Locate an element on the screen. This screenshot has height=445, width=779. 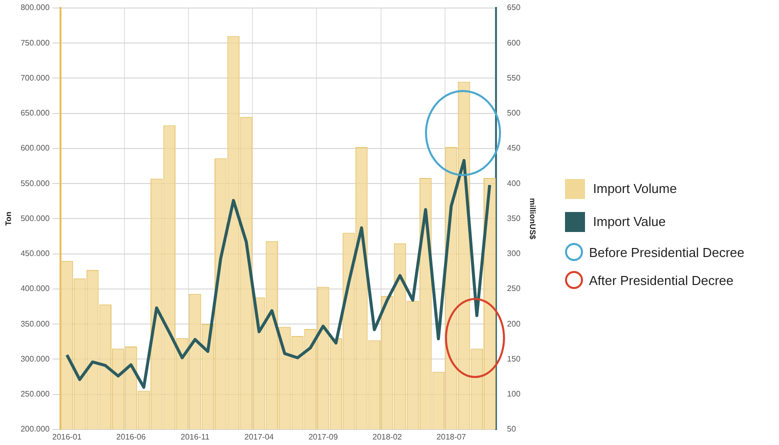
x-tick-label: 2016-01 is located at coordinates (67, 437).